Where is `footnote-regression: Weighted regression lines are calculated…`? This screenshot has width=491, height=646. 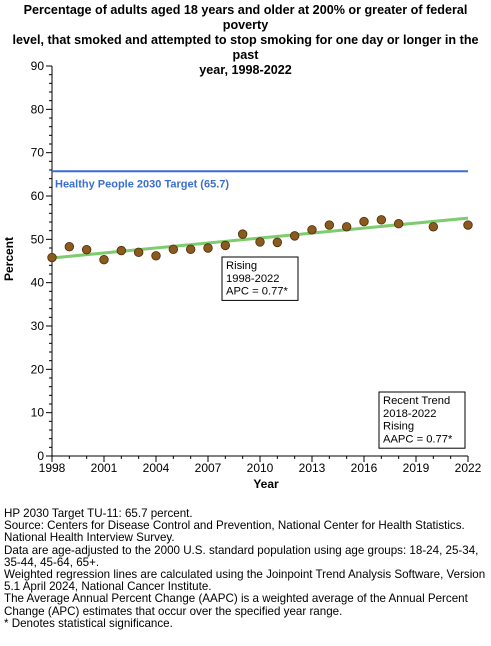
footnote-regression: Weighted regression lines are calculated… is located at coordinates (245, 581).